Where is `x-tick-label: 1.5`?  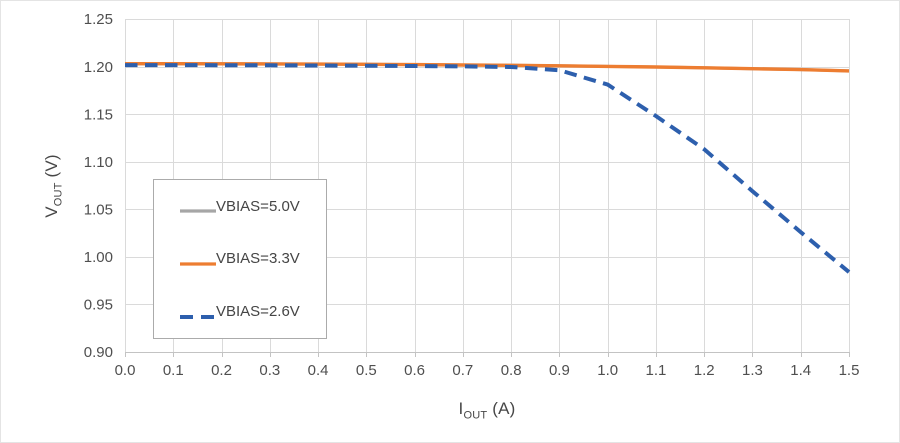
x-tick-label: 1.5 is located at coordinates (849, 370).